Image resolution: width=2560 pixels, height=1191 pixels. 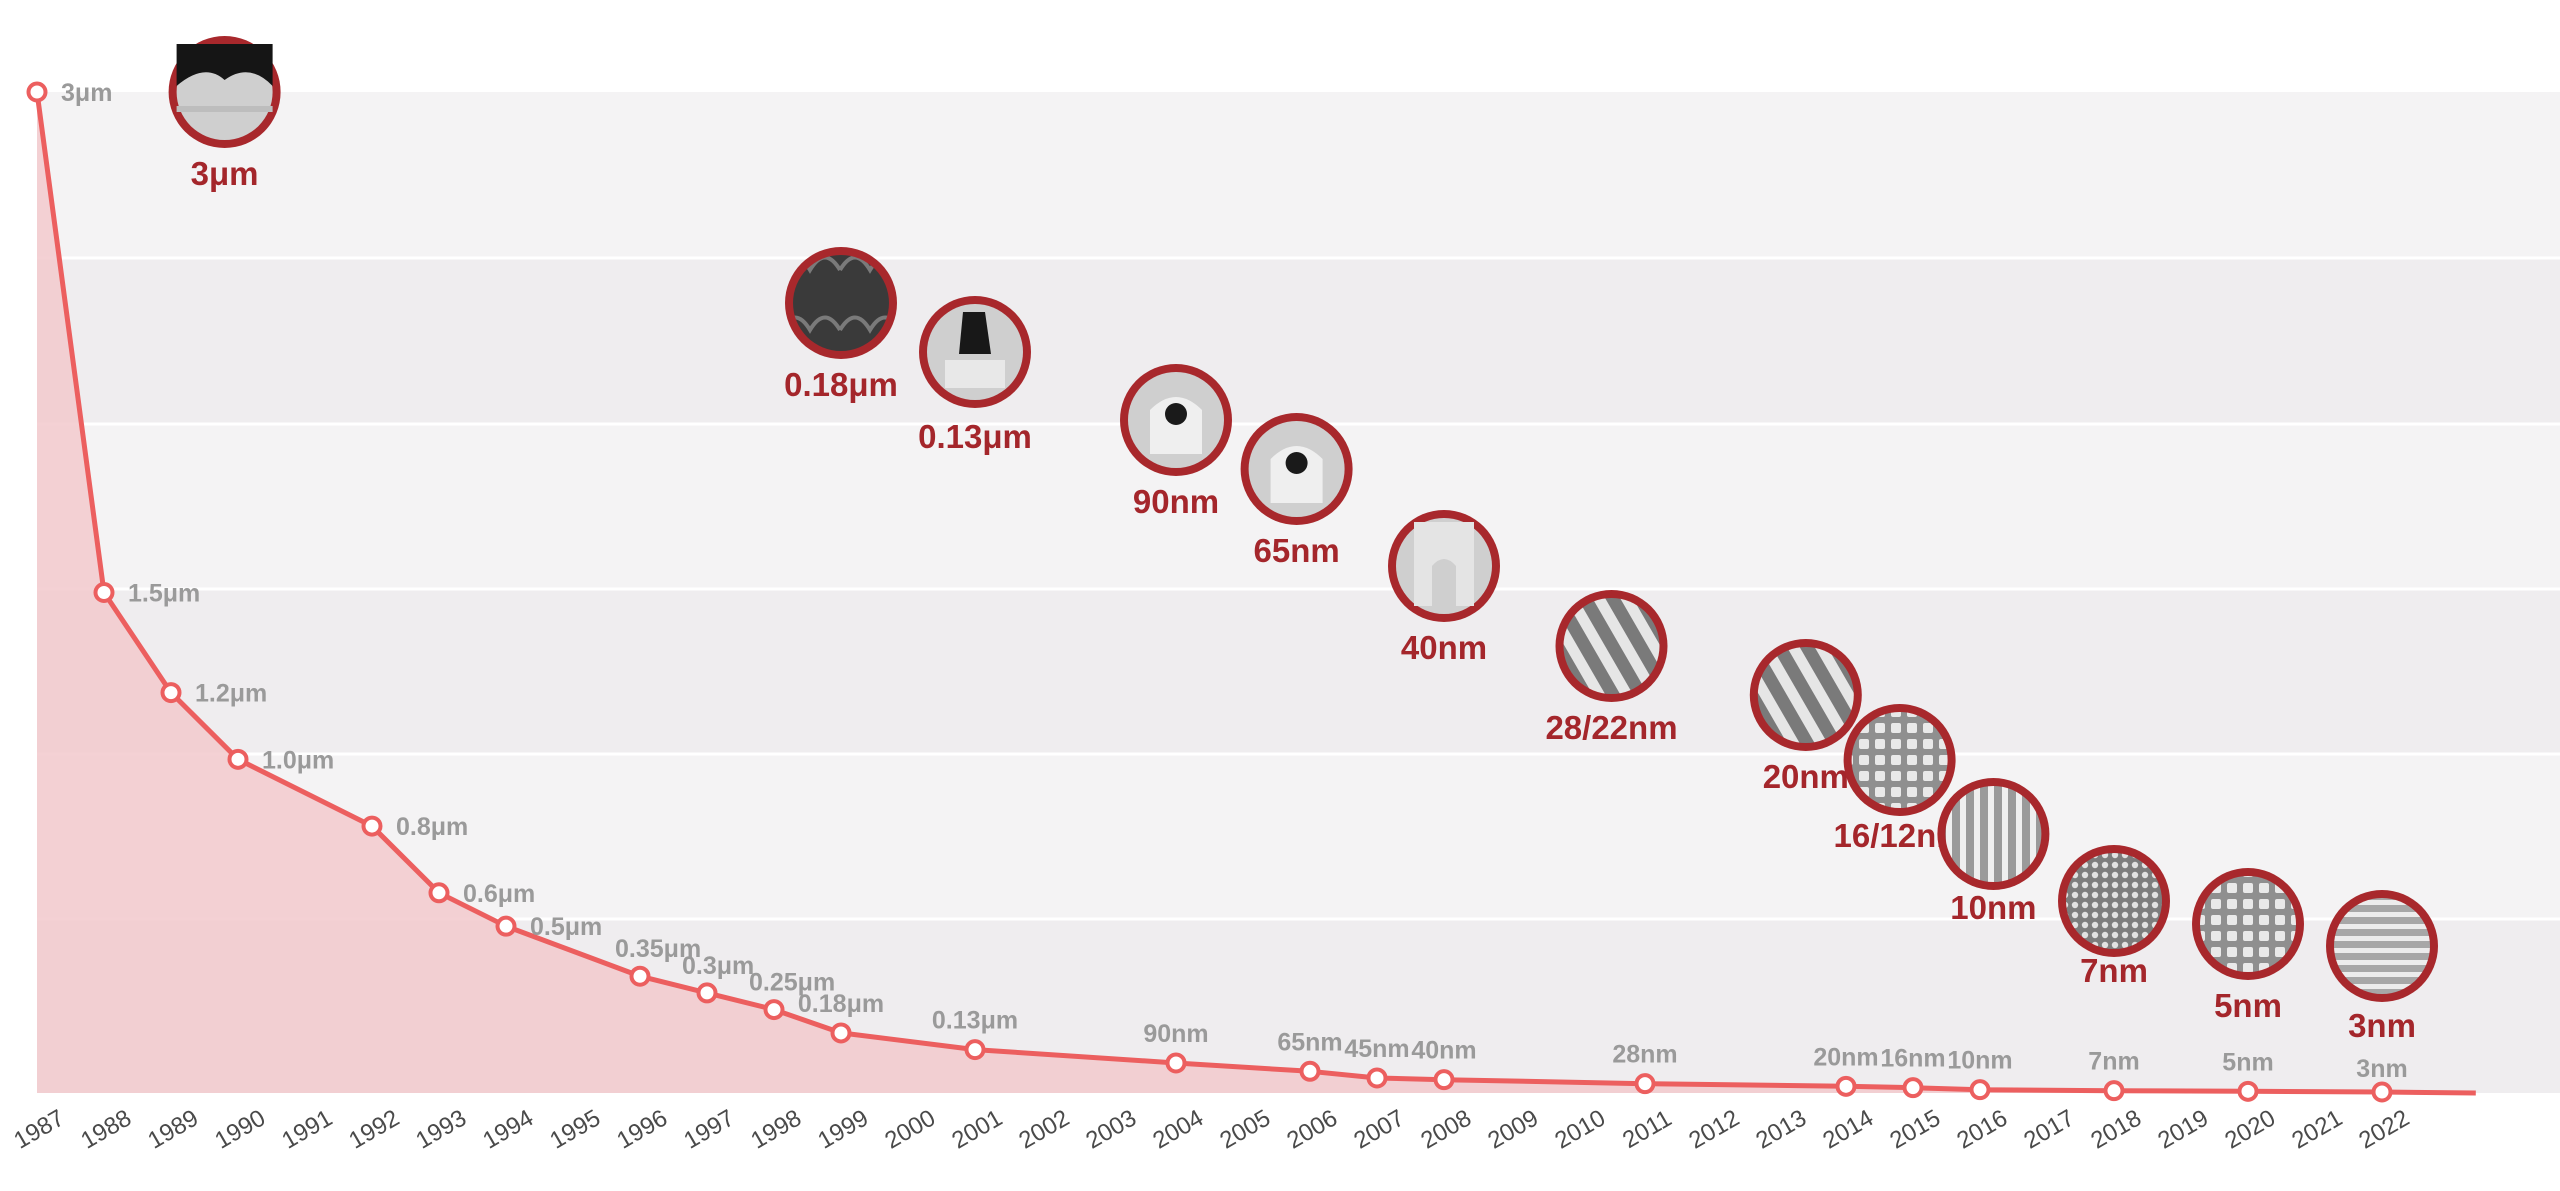 I want to click on x-tick-label: 2001, so click(x=977, y=1129).